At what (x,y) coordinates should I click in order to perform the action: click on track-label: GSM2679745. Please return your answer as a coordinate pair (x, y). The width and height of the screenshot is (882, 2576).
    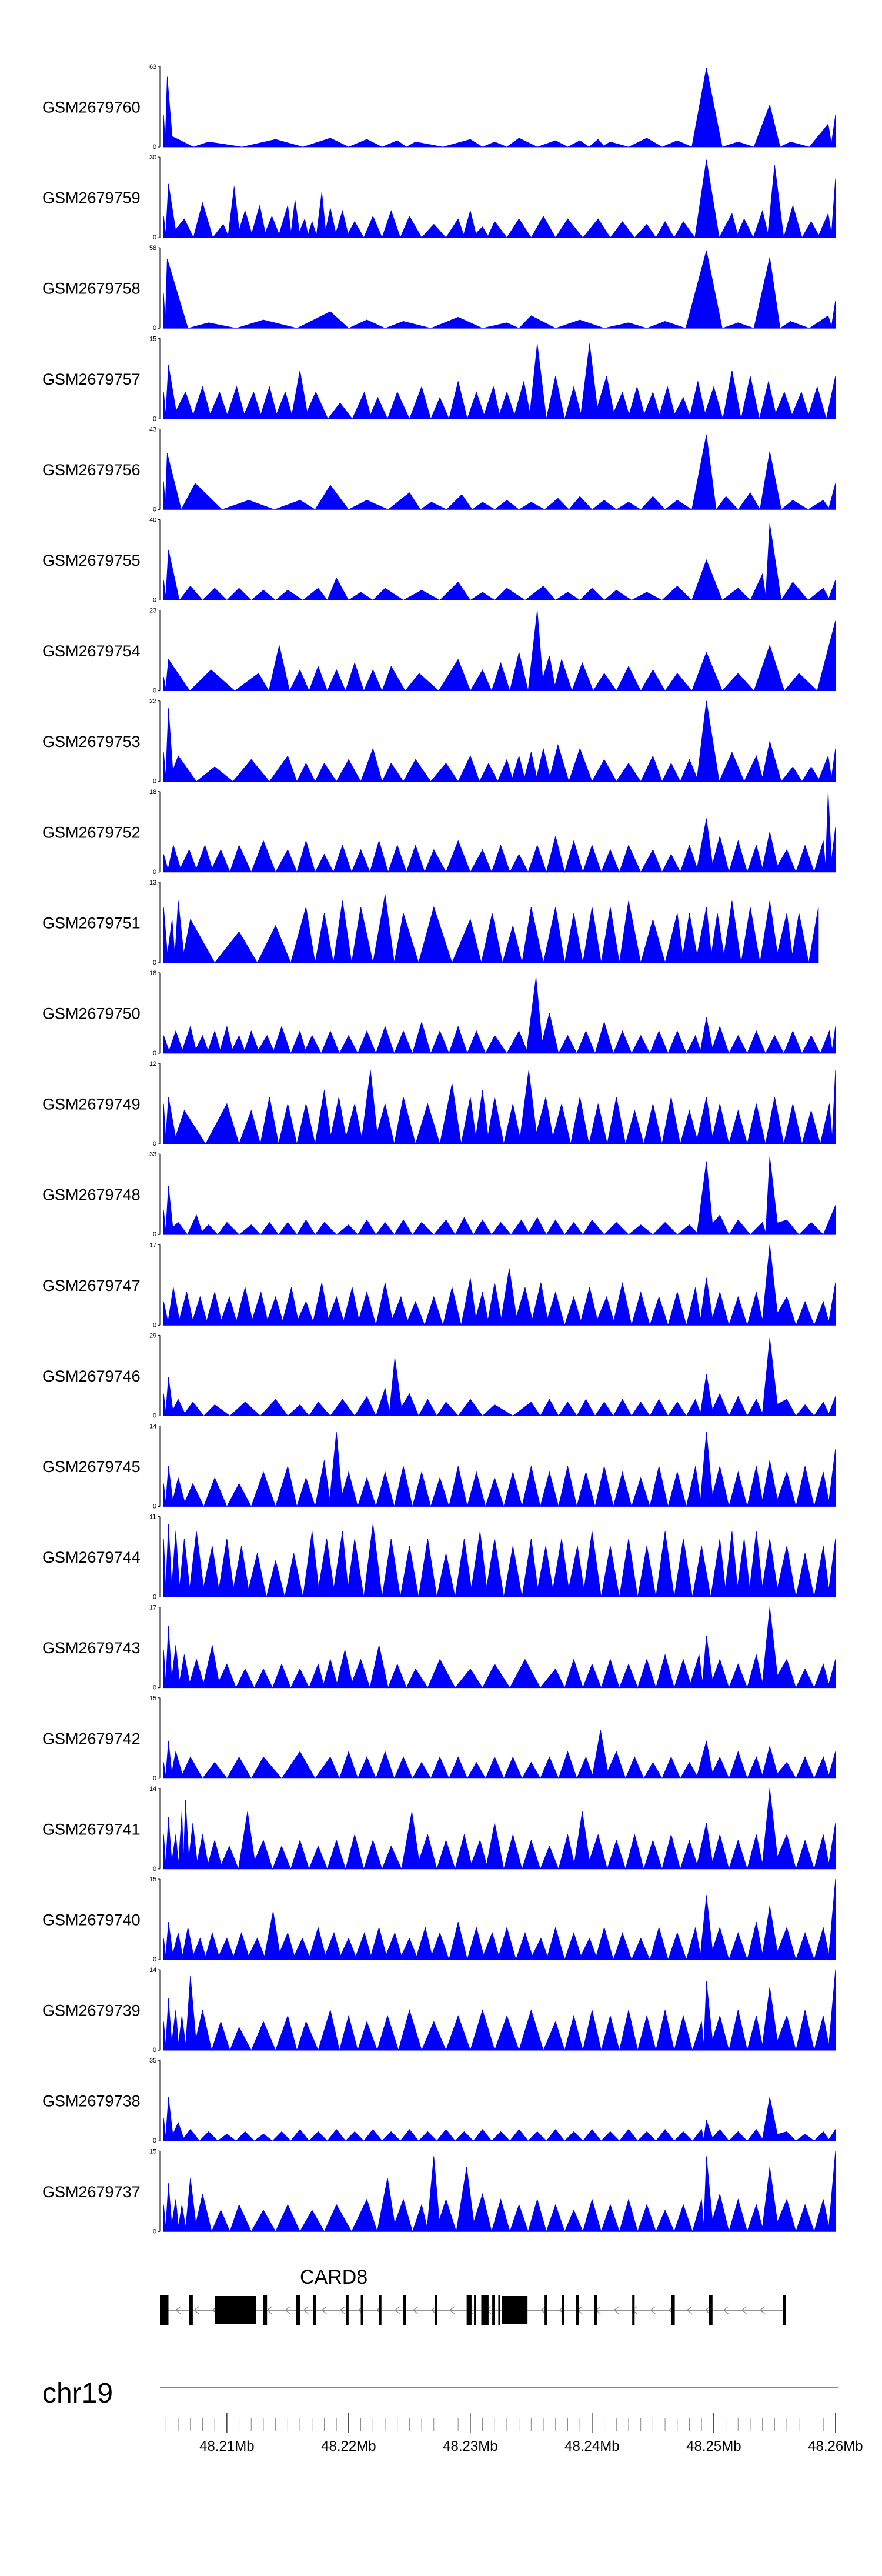
    Looking at the image, I should click on (91, 1467).